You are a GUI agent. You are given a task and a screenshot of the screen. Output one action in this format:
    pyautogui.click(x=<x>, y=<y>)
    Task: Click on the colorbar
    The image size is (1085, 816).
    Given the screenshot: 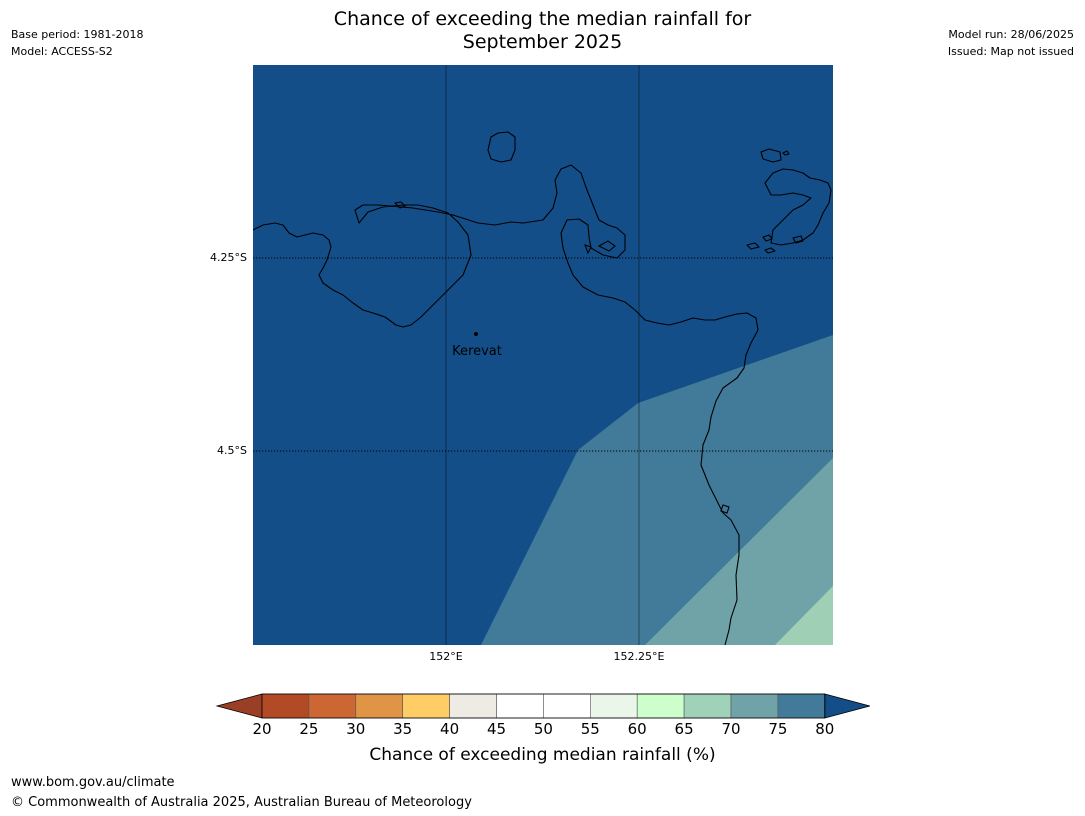 What is the action you would take?
    pyautogui.click(x=542, y=706)
    